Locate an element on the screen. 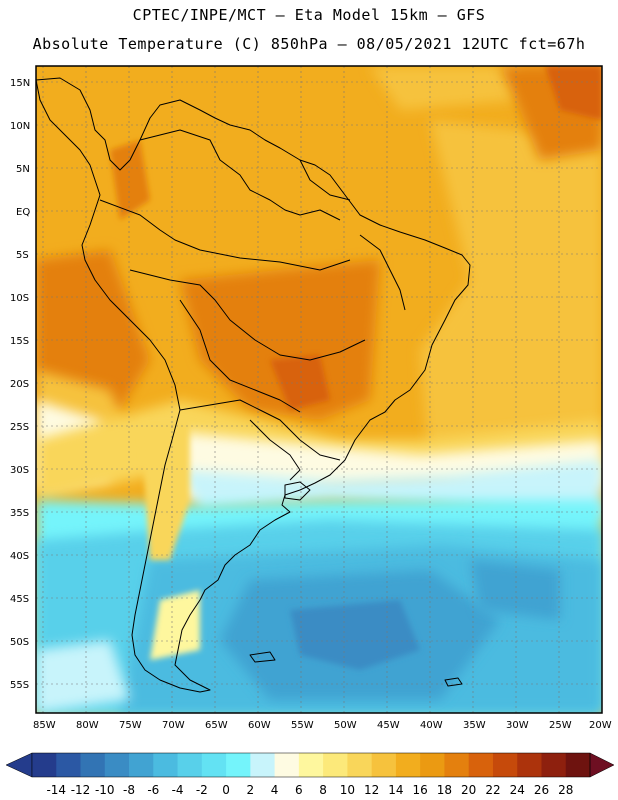 This screenshot has height=800, width=618. lon-label: 80W is located at coordinates (87, 725).